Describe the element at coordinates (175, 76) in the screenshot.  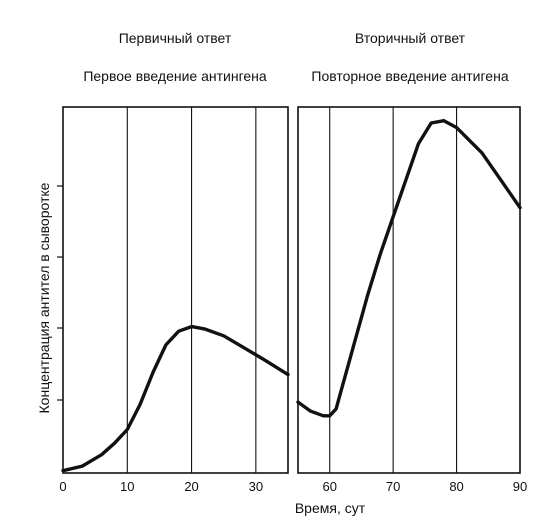
I see `primary-response-subtitle: Первое введение антингена` at that location.